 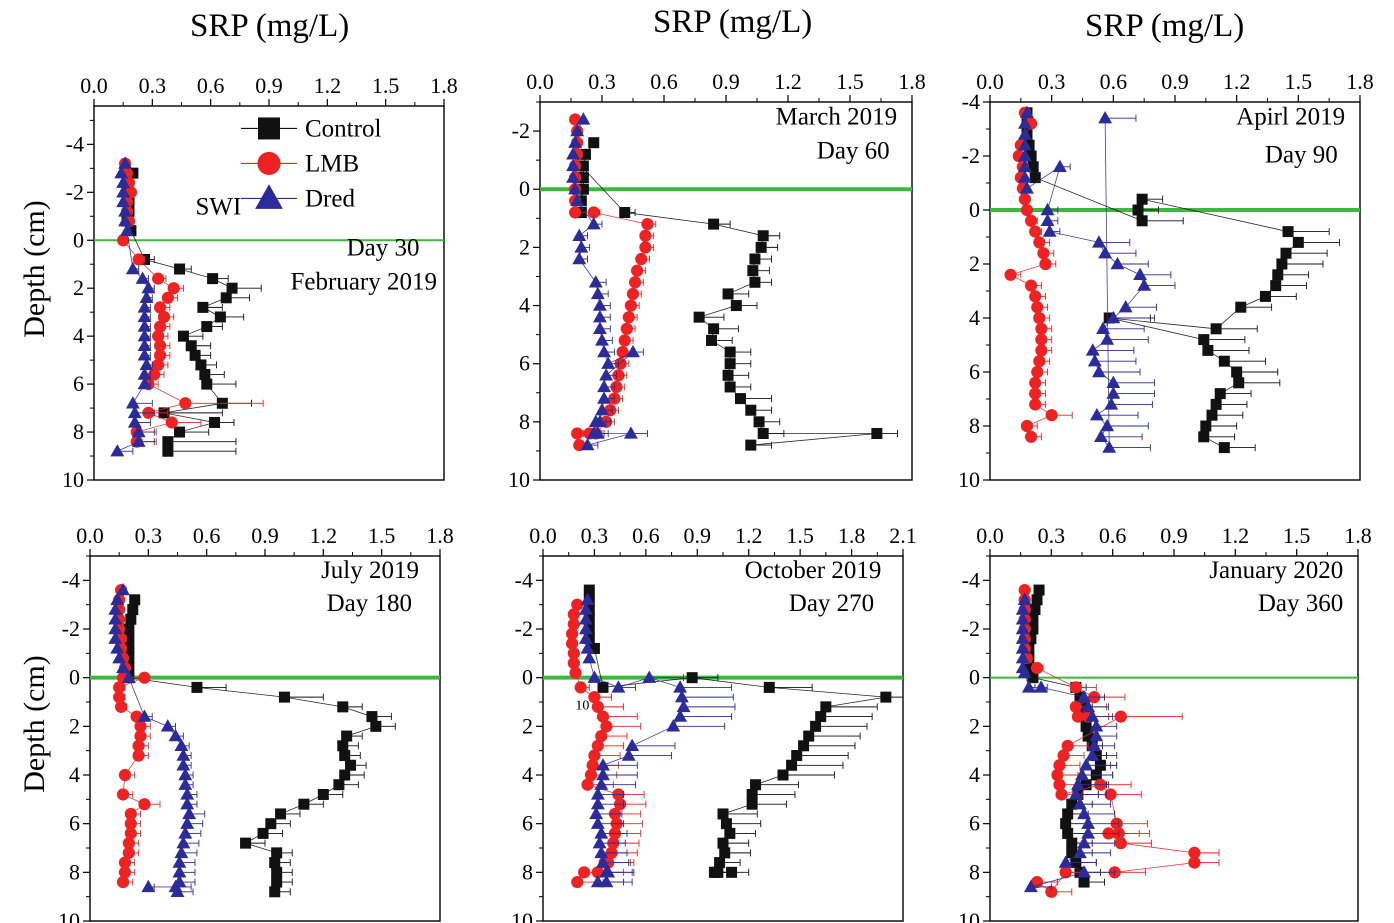 What do you see at coordinates (1165, 26) in the screenshot?
I see `column-title-3: SRP (mg/L)` at bounding box center [1165, 26].